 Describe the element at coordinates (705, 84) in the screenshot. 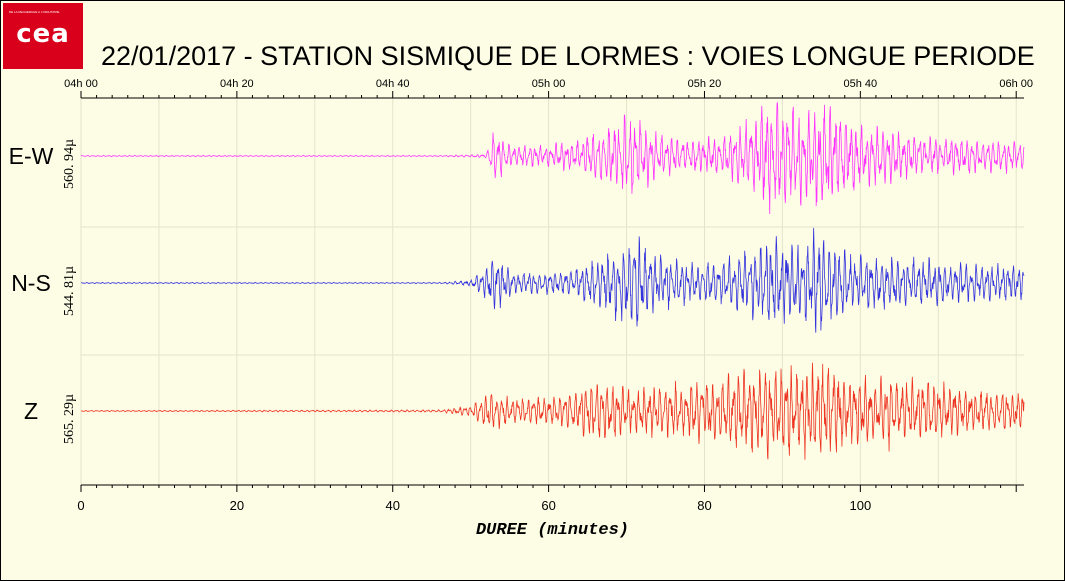

I see `top-time-label: 05h 20` at that location.